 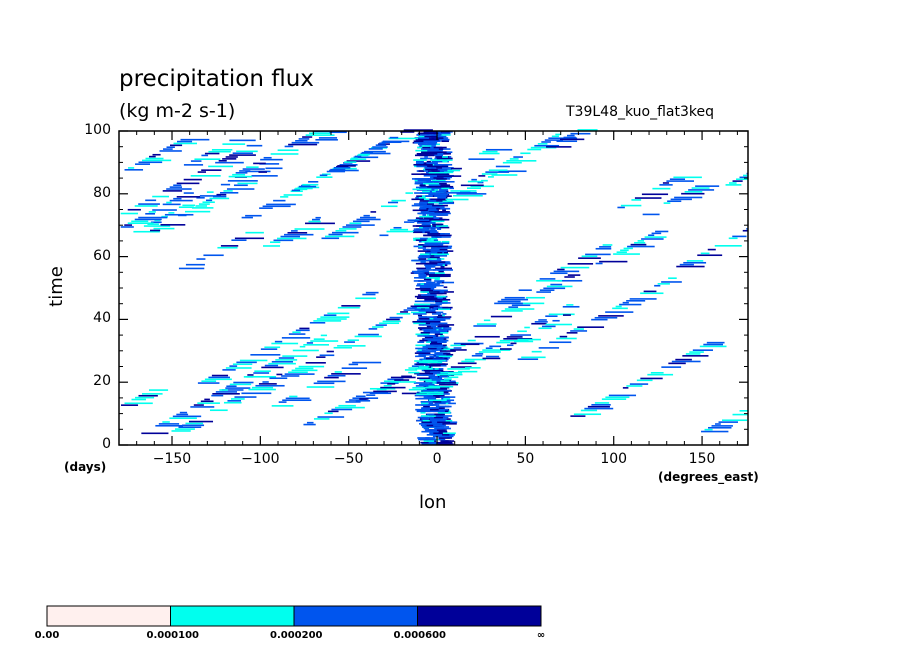 I want to click on x-tick-label: −100, so click(x=260, y=459).